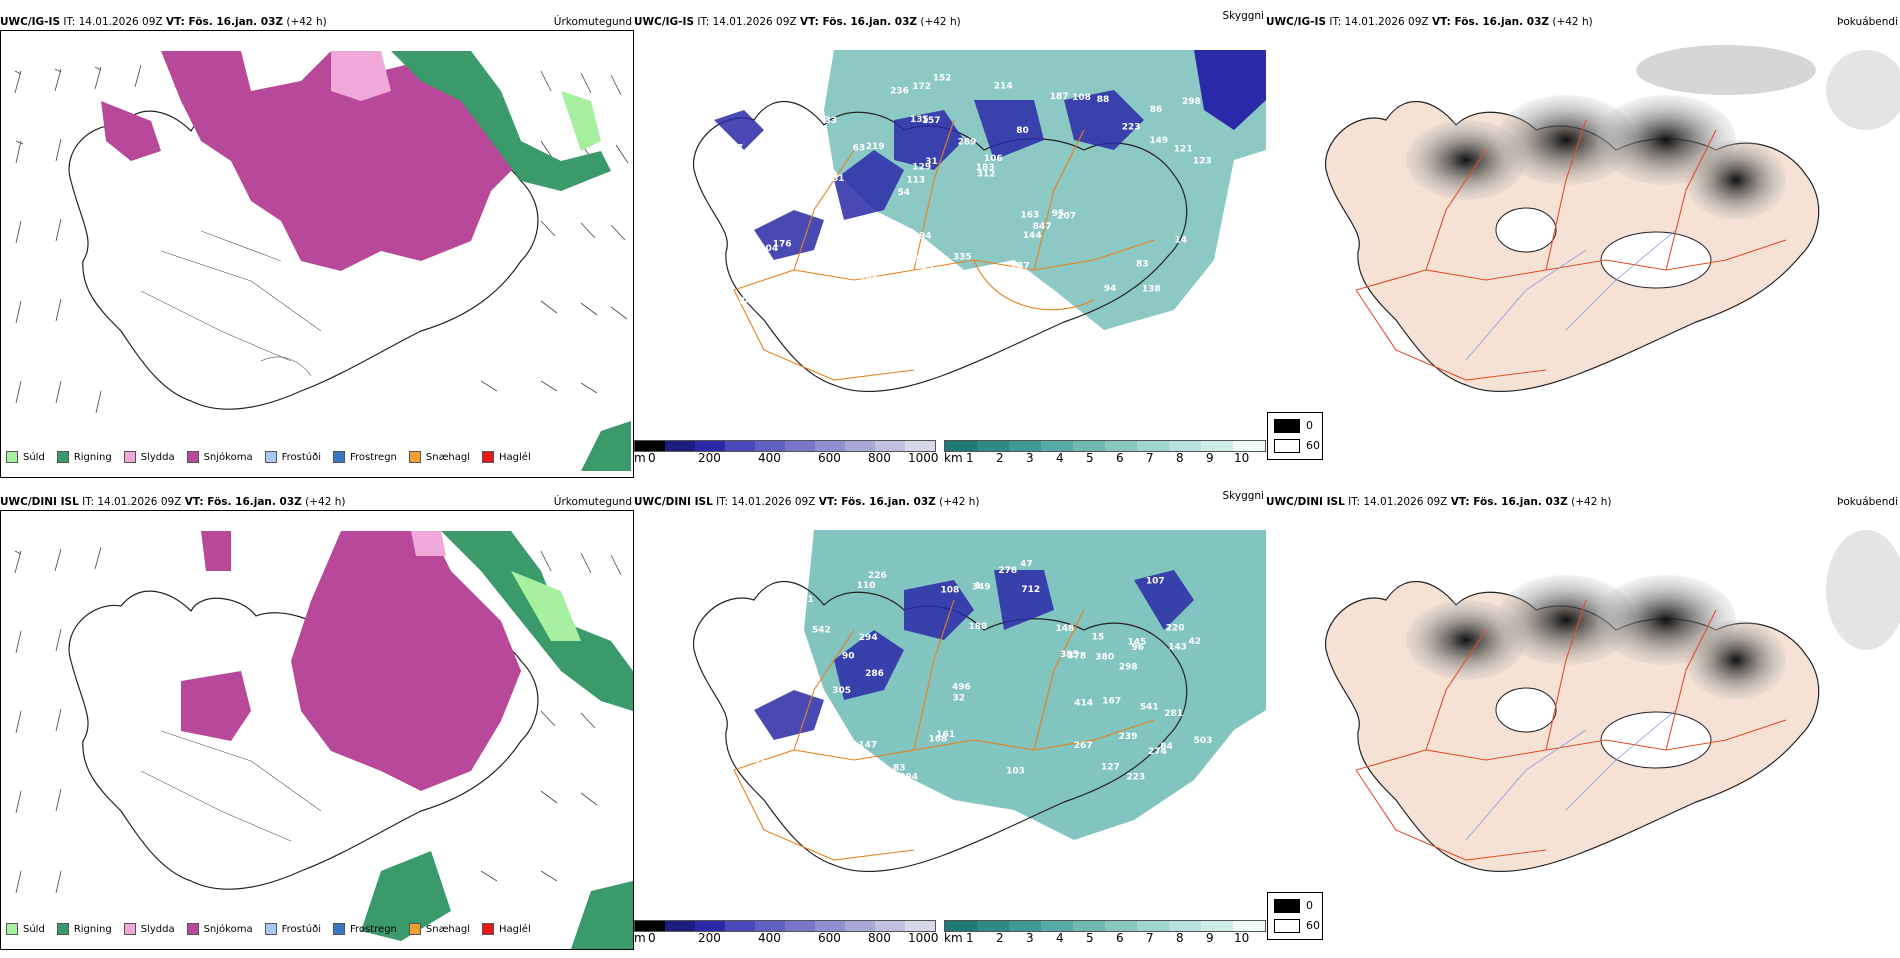  I want to click on height-label: 220, so click(818, 258).